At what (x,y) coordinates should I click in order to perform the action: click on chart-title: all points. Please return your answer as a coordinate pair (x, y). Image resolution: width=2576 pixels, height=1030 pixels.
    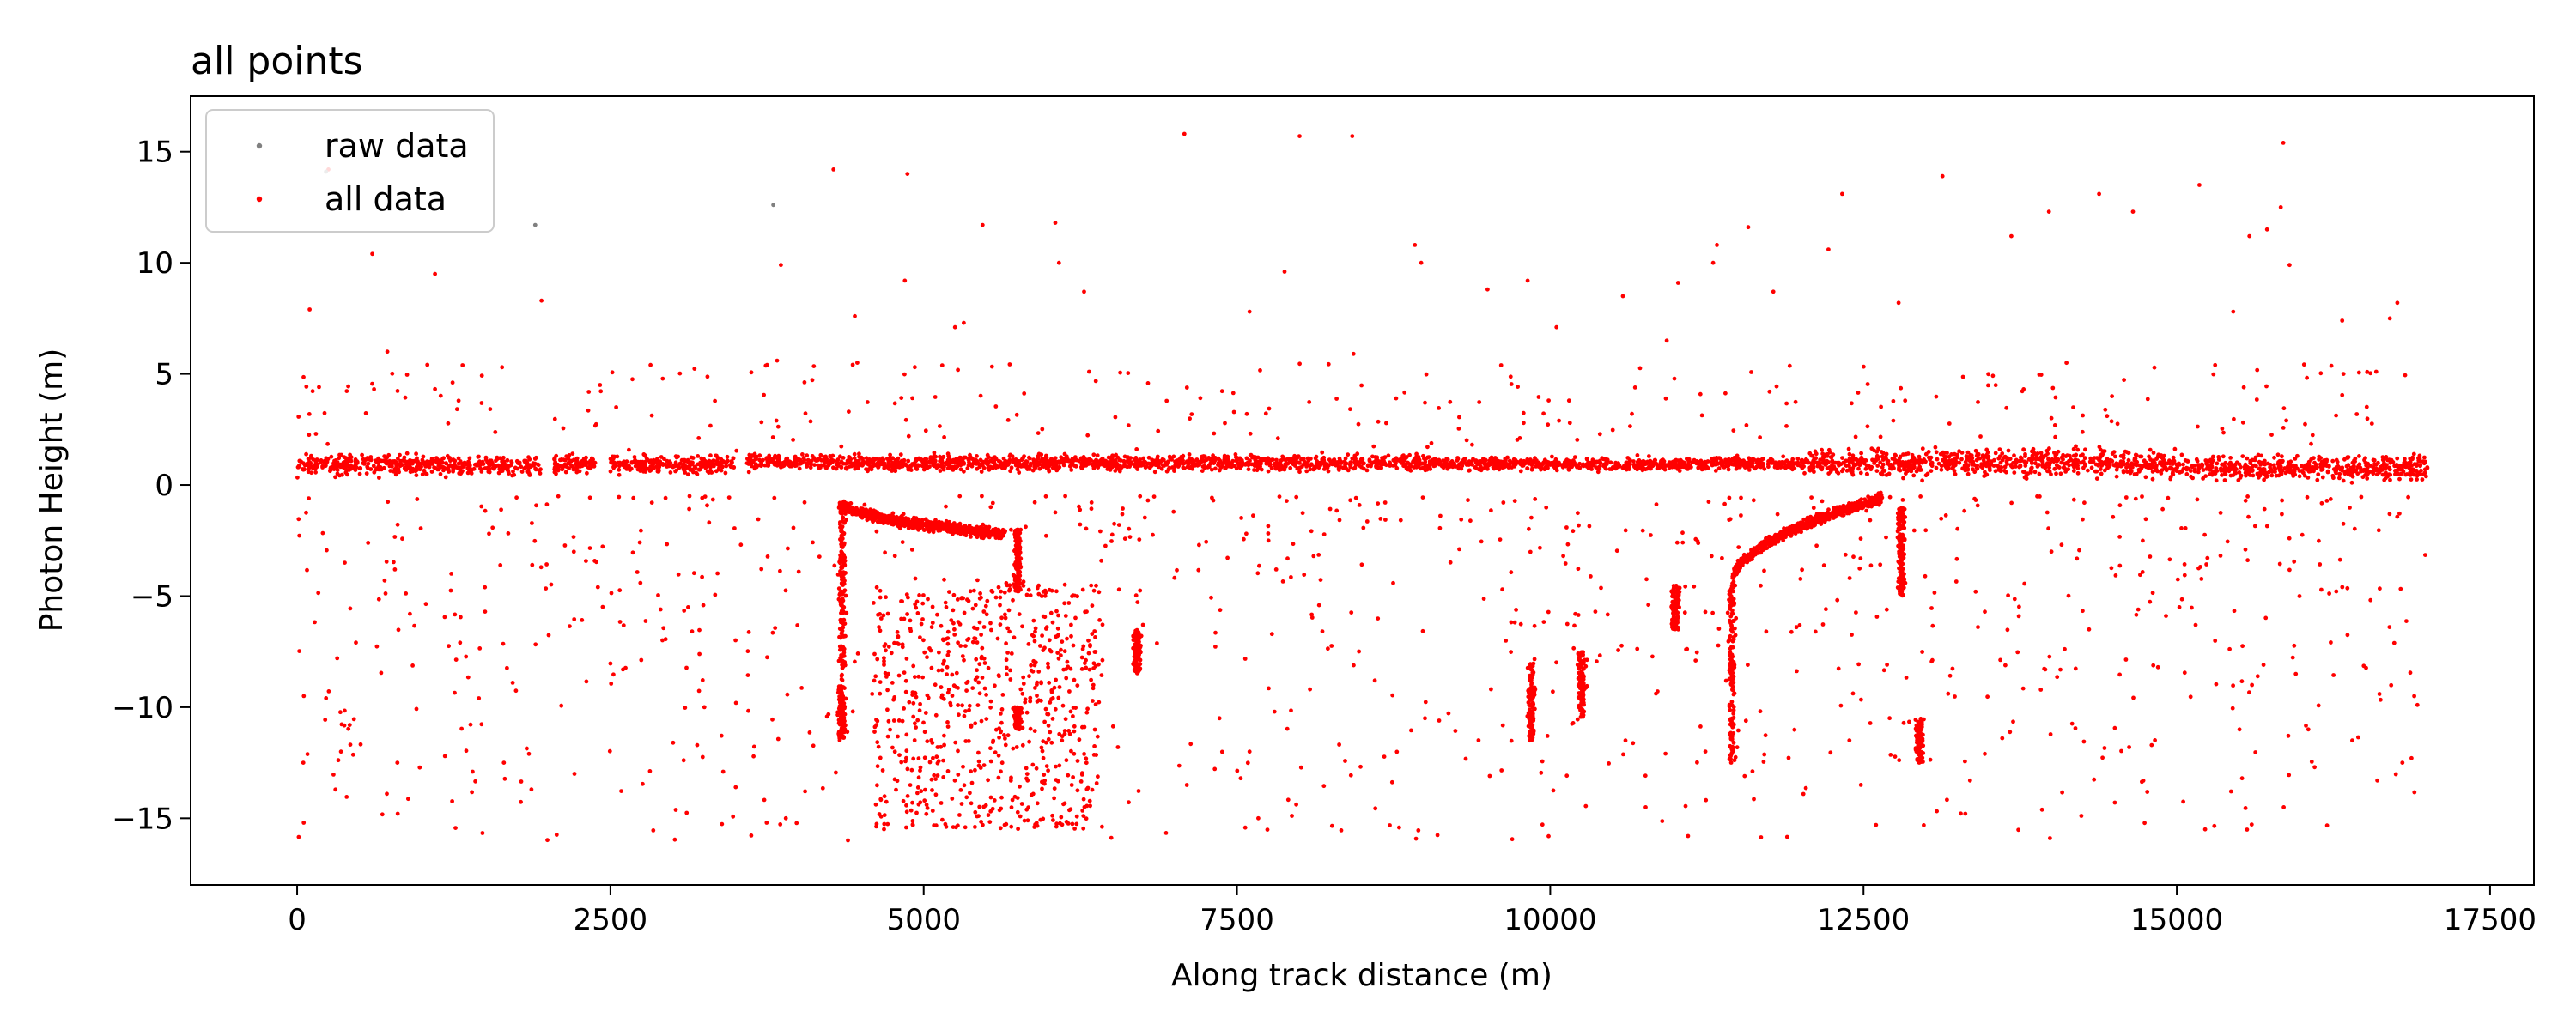
    Looking at the image, I should click on (277, 61).